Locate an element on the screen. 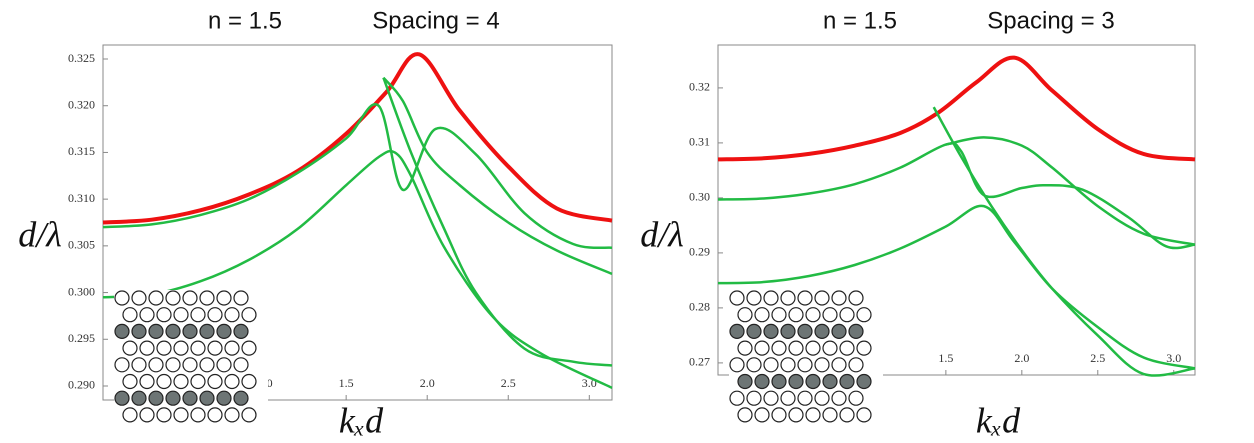  x-axis-label: kₓd is located at coordinates (998, 420).